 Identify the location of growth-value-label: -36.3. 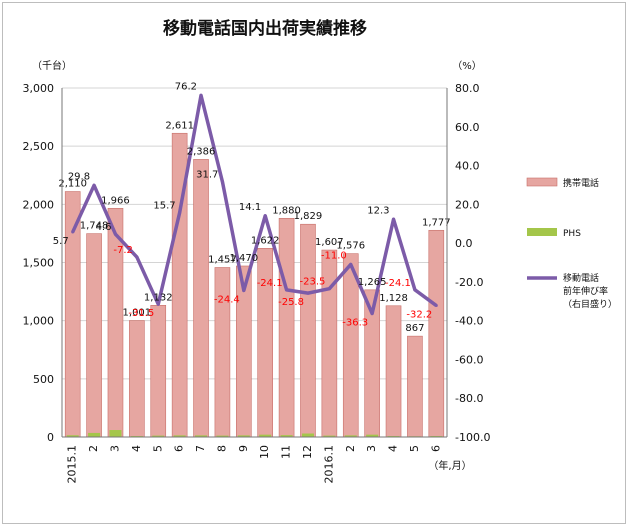
(355, 322).